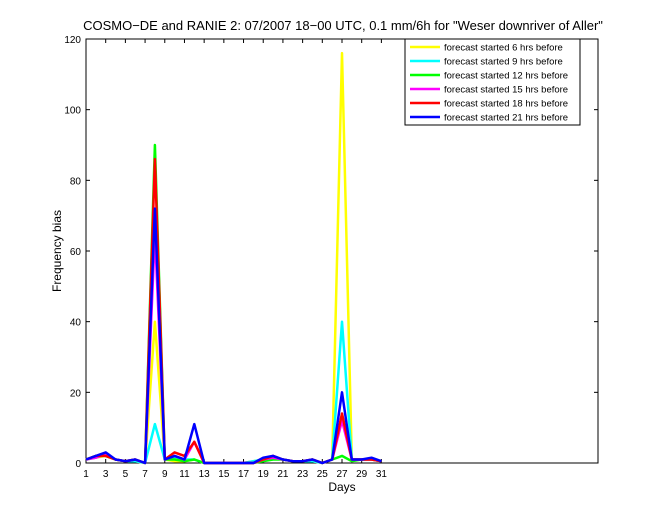 The width and height of the screenshot is (660, 520). What do you see at coordinates (362, 474) in the screenshot?
I see `x-tick-label: 29` at bounding box center [362, 474].